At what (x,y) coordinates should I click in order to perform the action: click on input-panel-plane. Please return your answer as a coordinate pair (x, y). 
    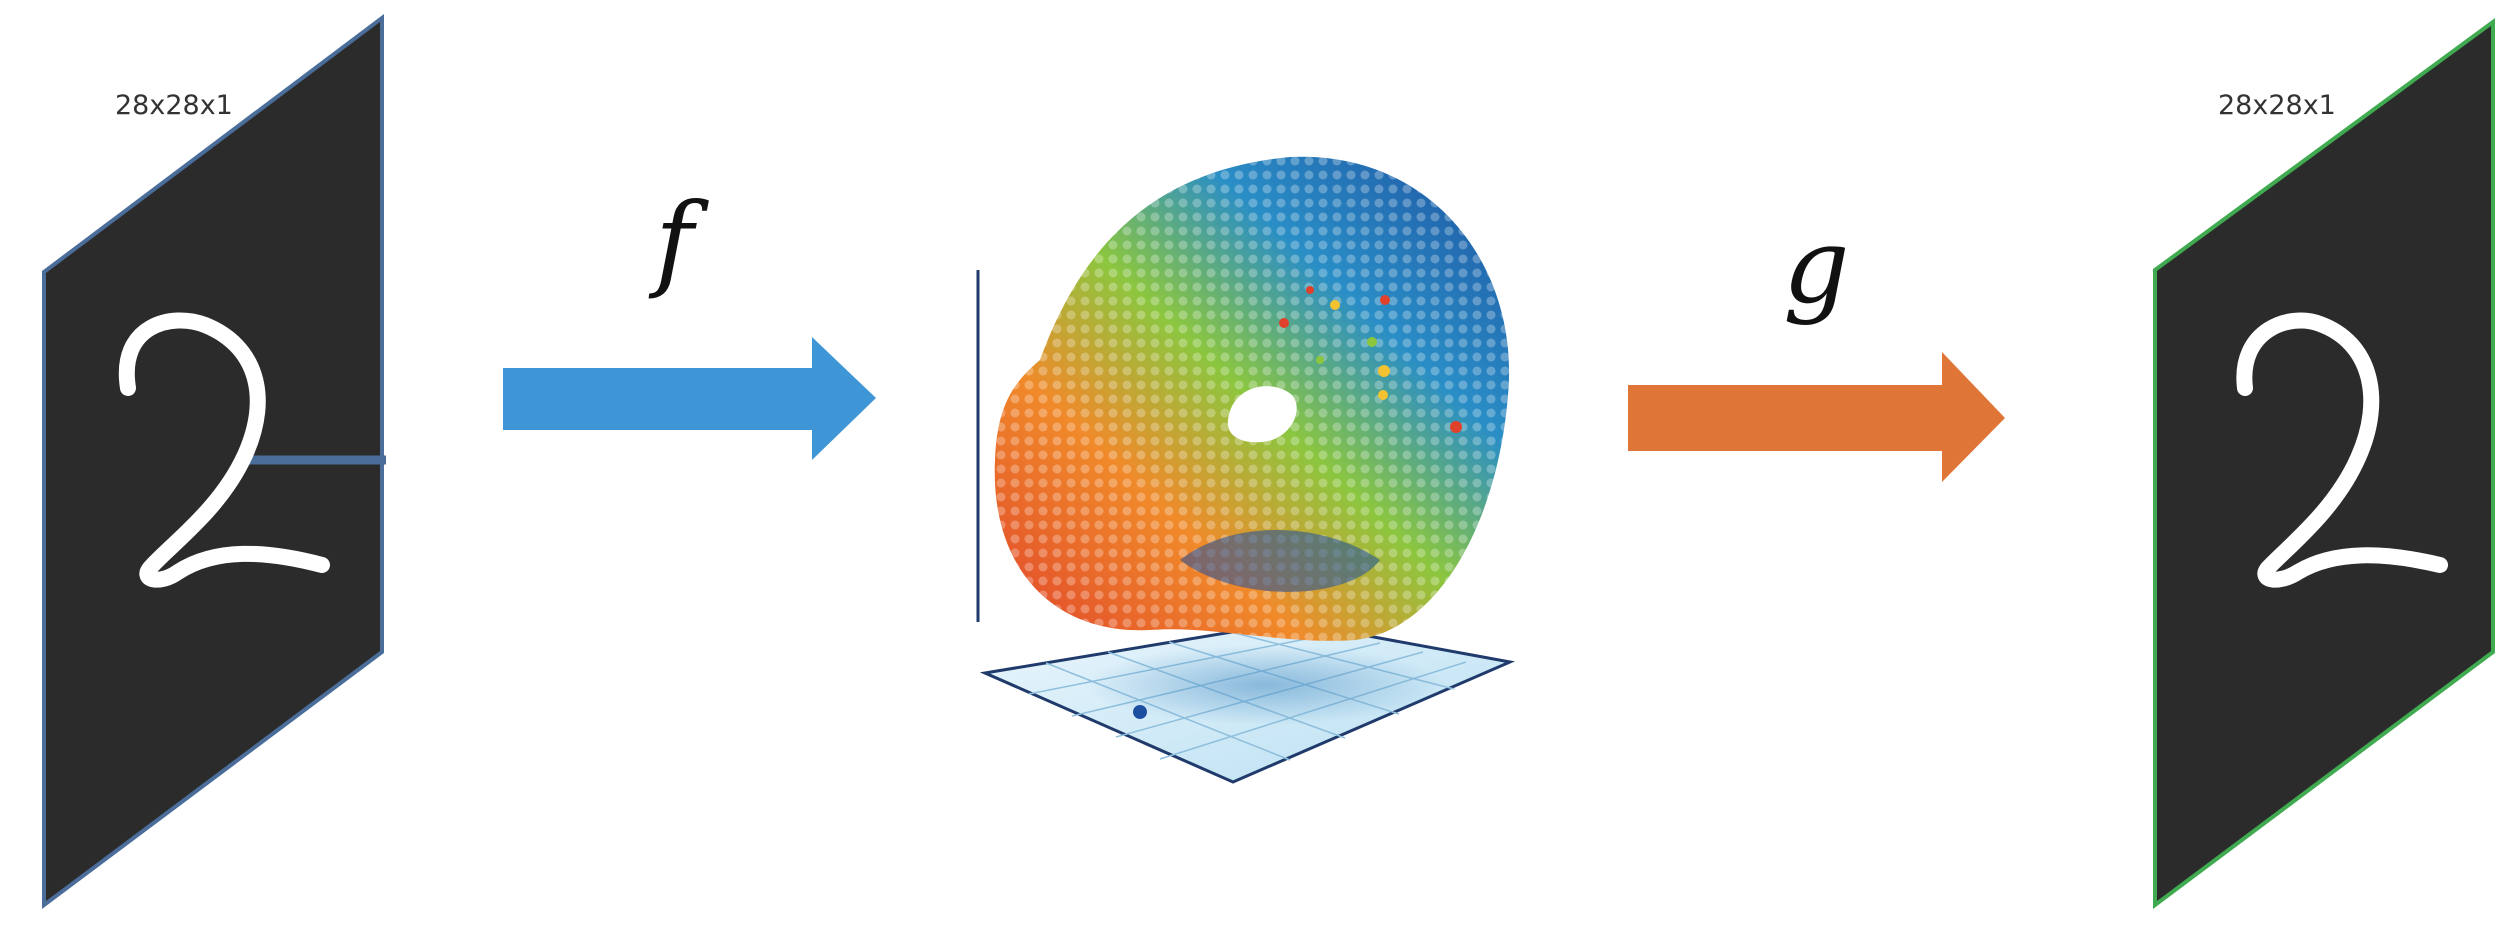
    Looking at the image, I should click on (213, 461).